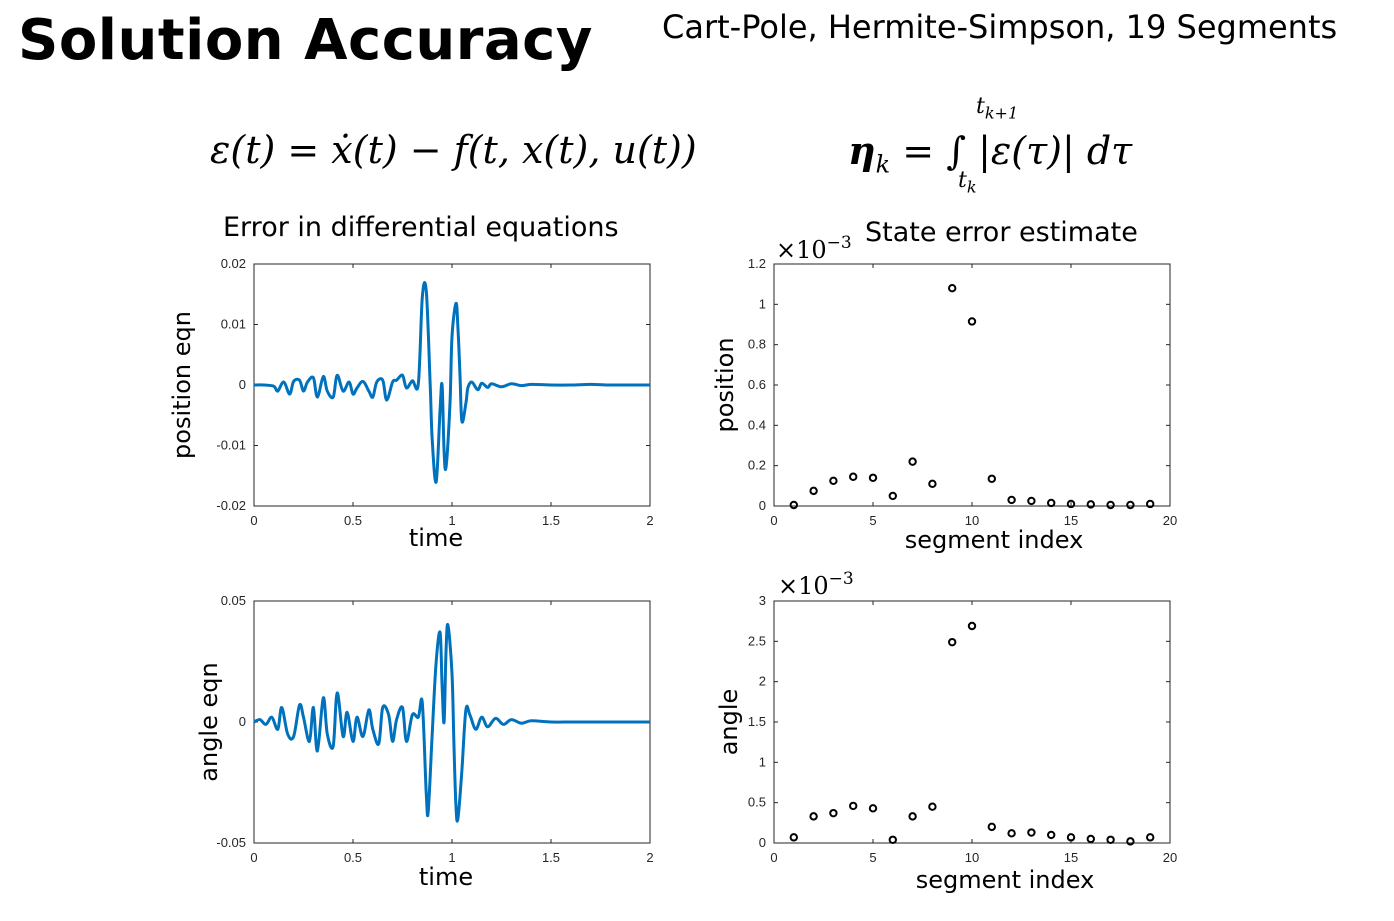 This screenshot has height=921, width=1394. I want to click on slide-subtitle: Cart-Pole, Hermite-Simpson, 19 Segments, so click(1000, 27).